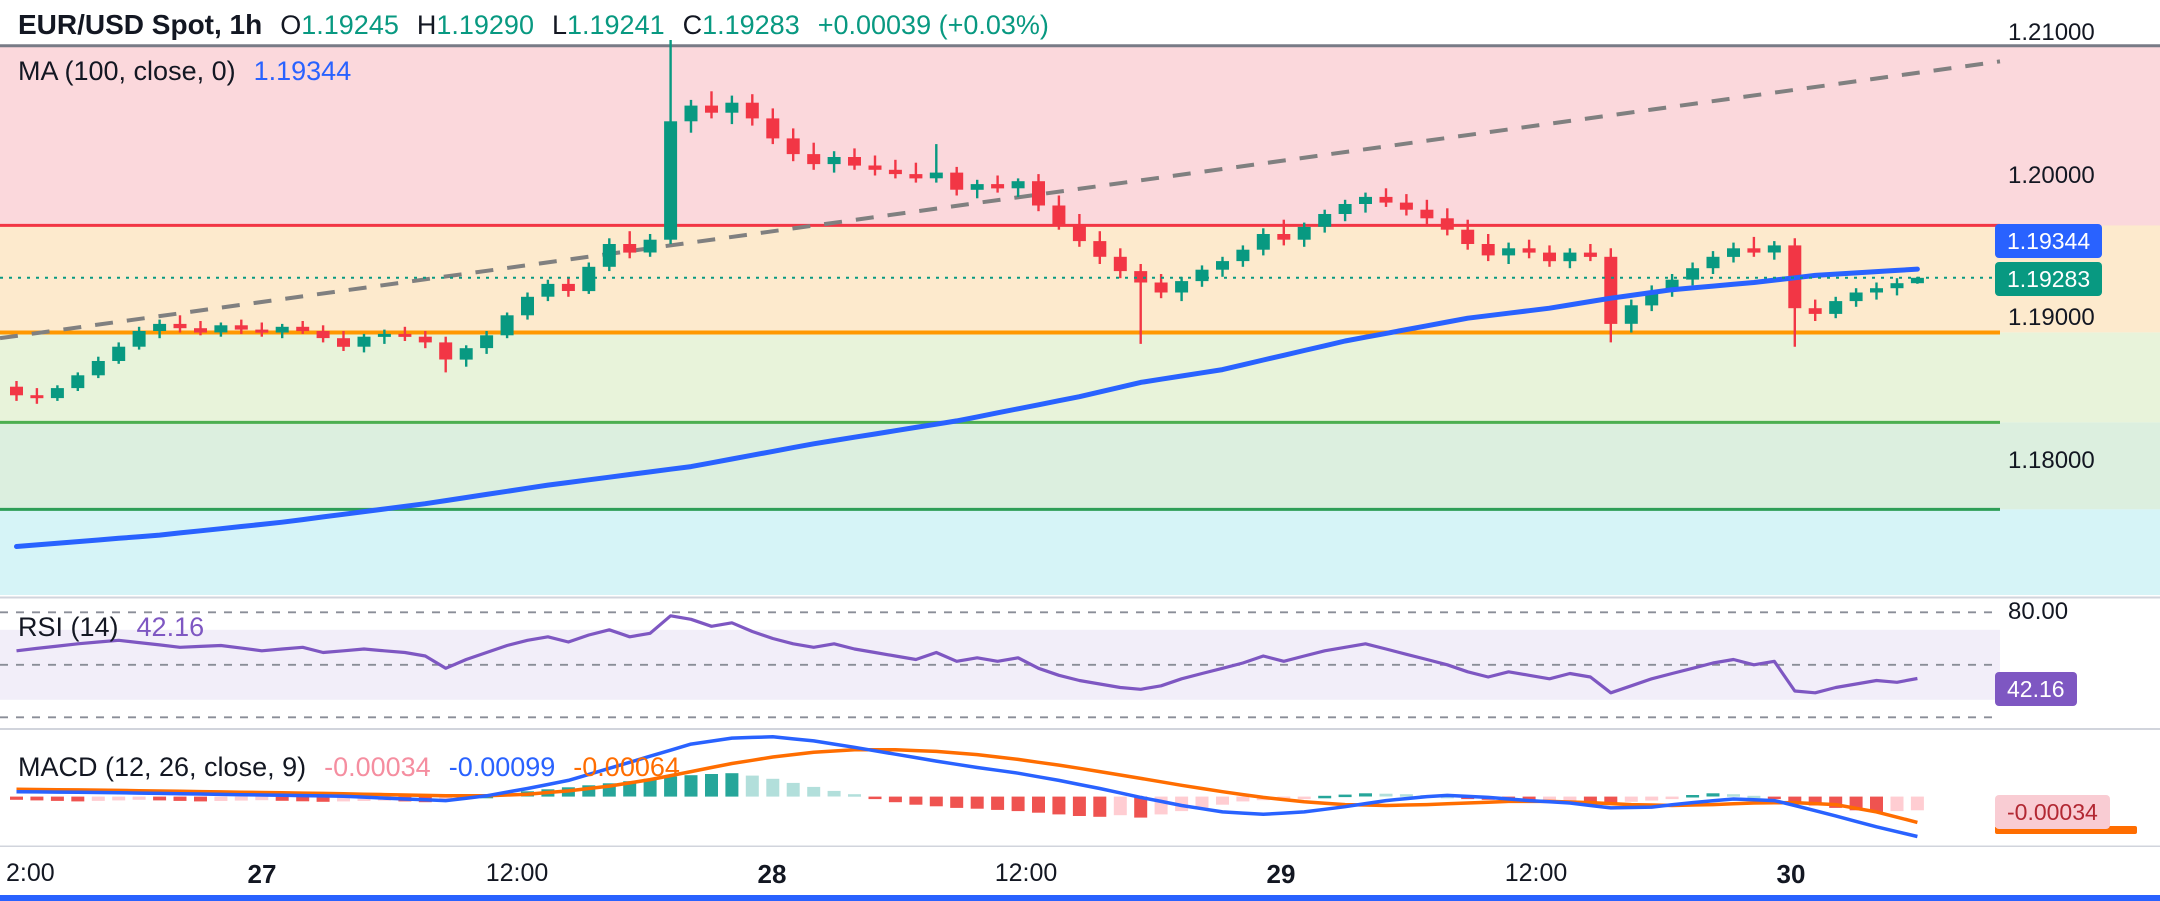 The width and height of the screenshot is (2160, 901). Describe the element at coordinates (2052, 812) in the screenshot. I see `macd-value-badge: -0.00034` at that location.